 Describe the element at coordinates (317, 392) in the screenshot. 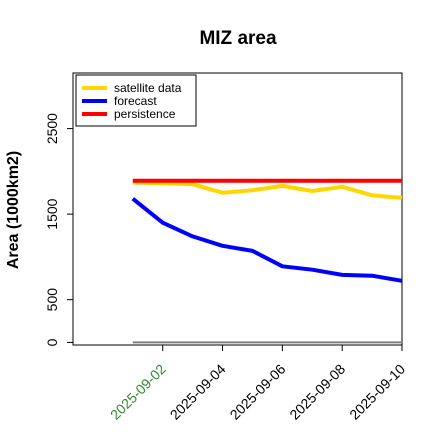

I see `x-tick-label-3: 2025-09-08` at that location.